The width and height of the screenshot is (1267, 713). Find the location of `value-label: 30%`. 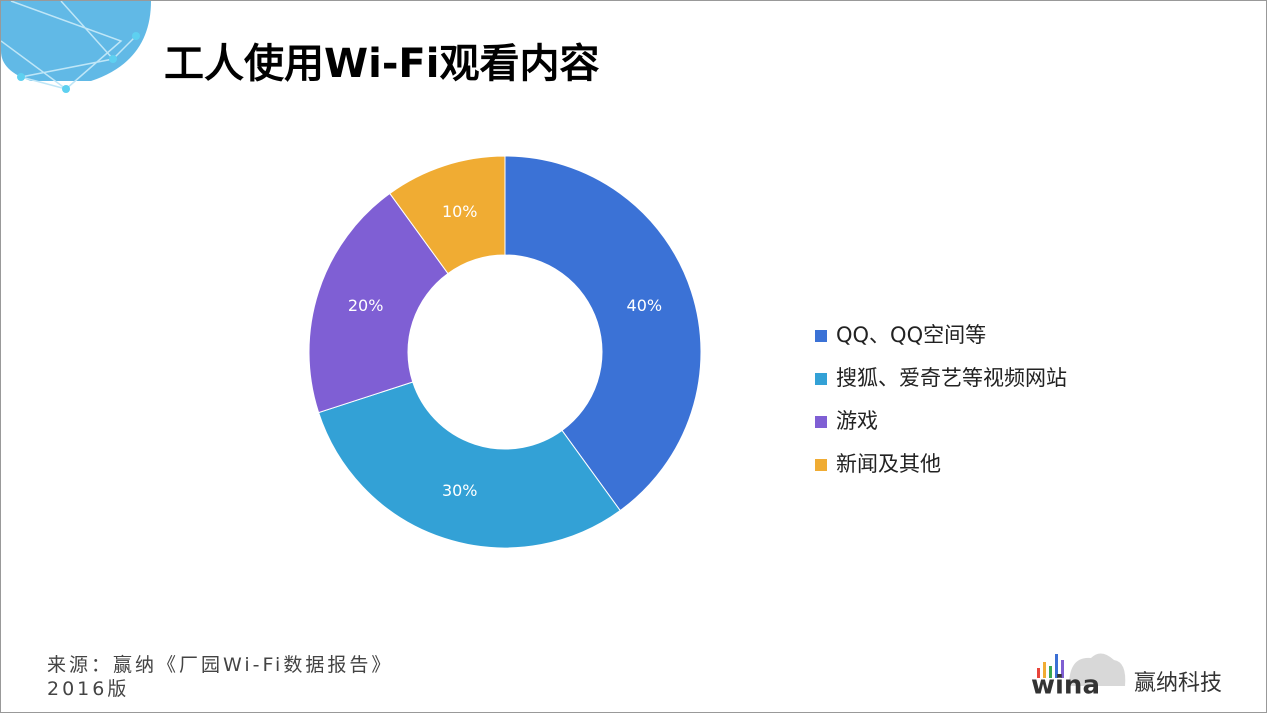

value-label: 30% is located at coordinates (460, 490).